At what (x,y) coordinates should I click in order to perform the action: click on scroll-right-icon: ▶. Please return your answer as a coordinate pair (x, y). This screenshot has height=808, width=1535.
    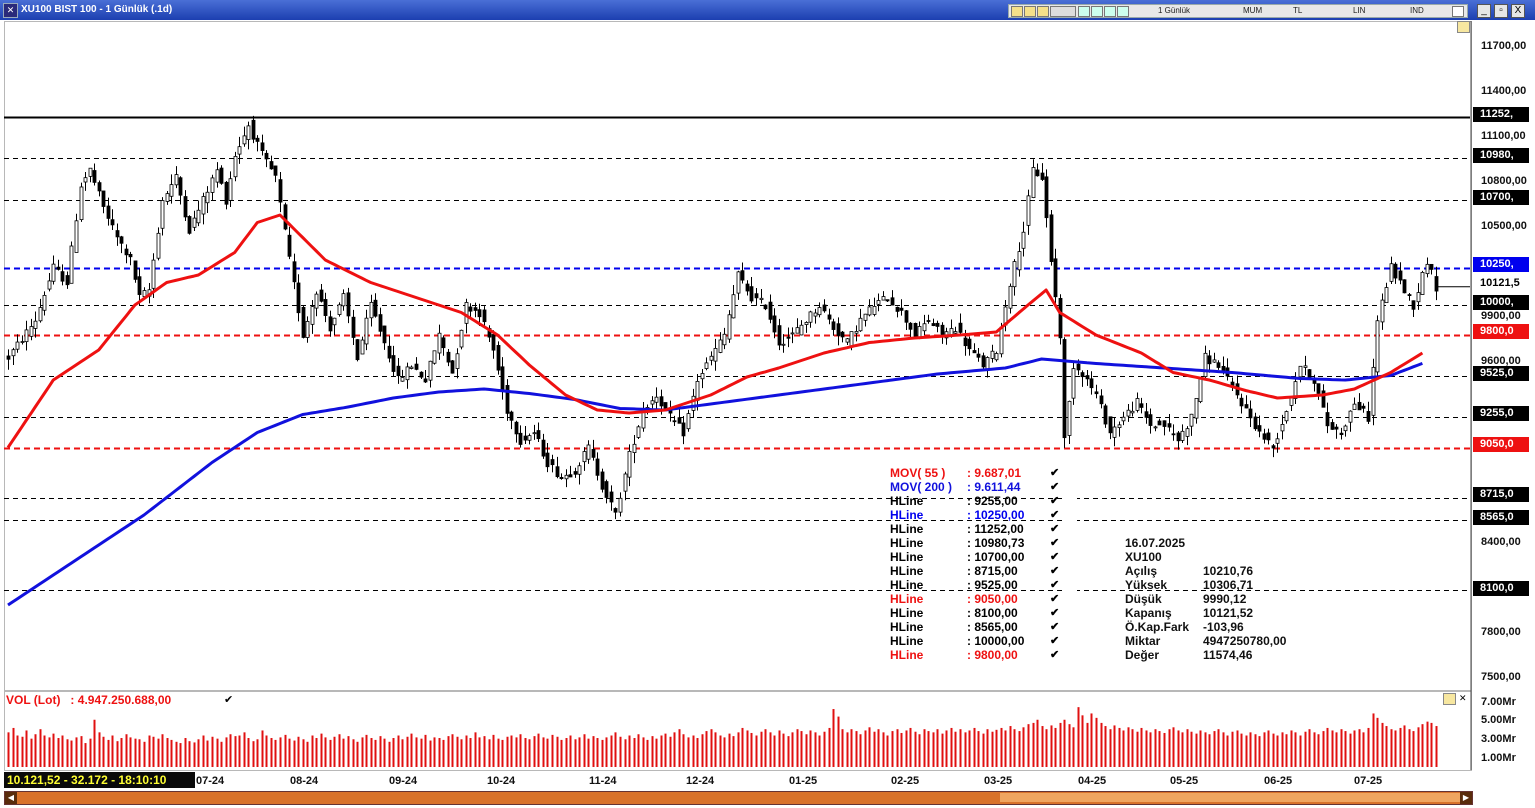
    Looking at the image, I should click on (1466, 798).